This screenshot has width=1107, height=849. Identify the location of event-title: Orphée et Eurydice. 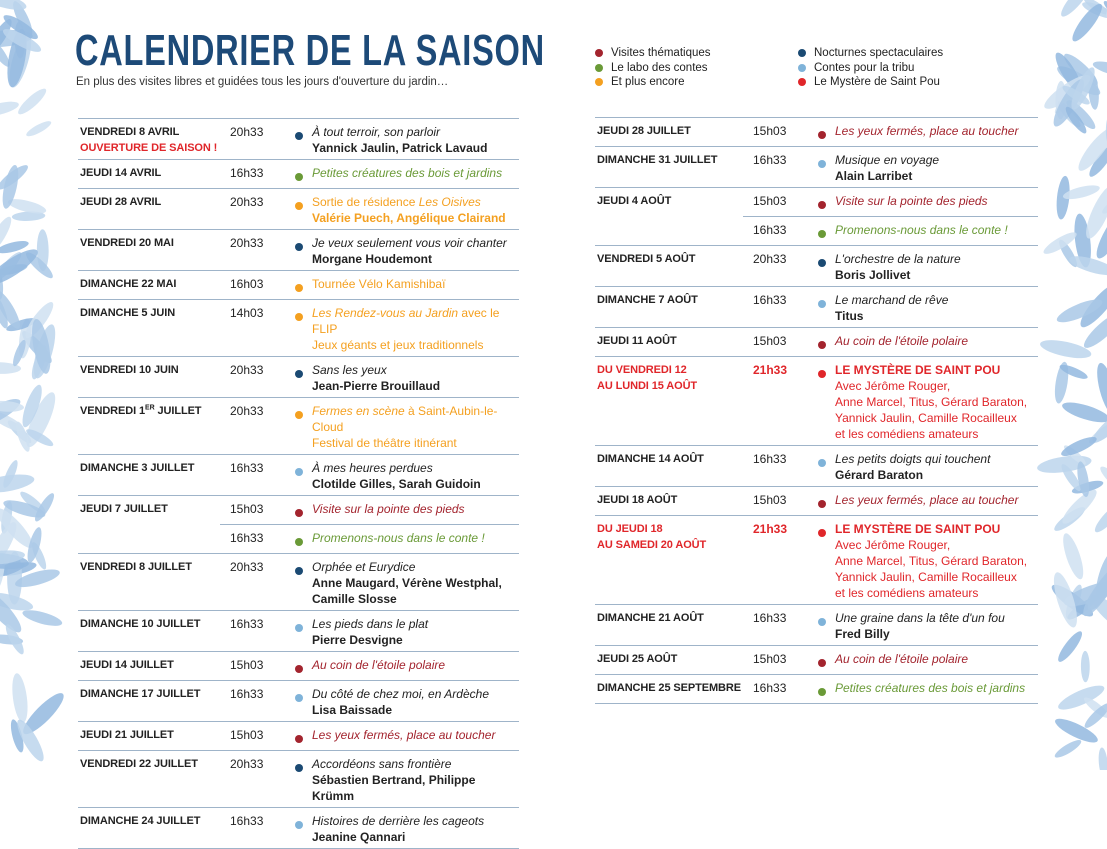
(415, 567).